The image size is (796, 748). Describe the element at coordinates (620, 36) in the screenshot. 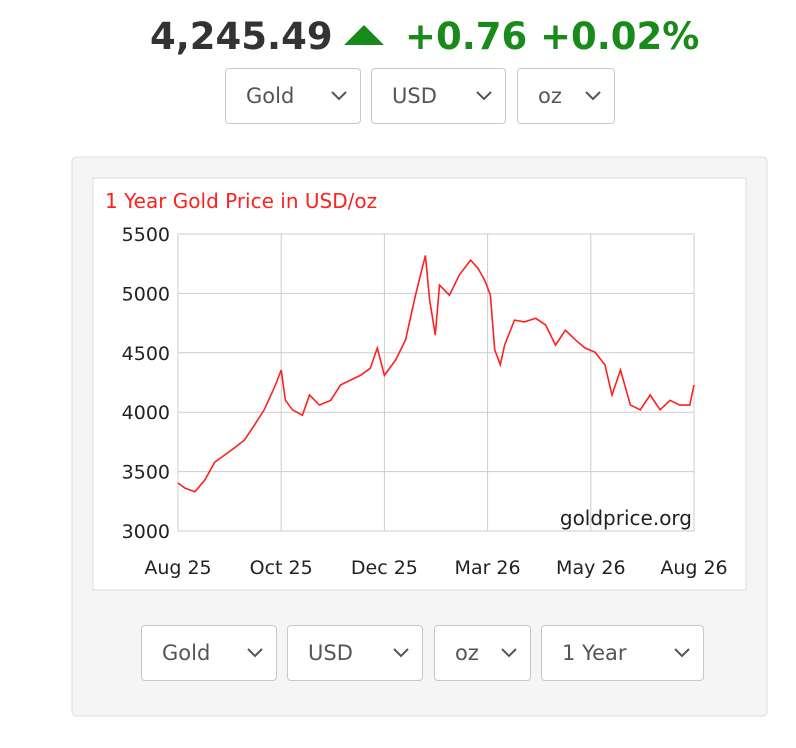

I see `percent: +0.02%` at that location.